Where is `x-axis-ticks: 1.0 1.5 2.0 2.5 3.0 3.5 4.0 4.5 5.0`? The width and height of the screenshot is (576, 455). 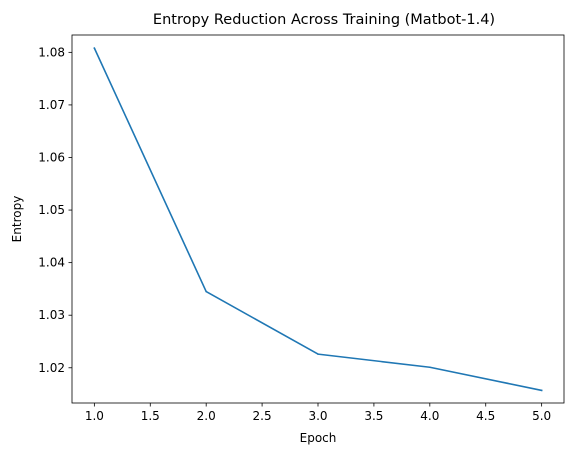 x-axis-ticks: 1.0 1.5 2.0 2.5 3.0 3.5 4.0 4.5 5.0 is located at coordinates (318, 413).